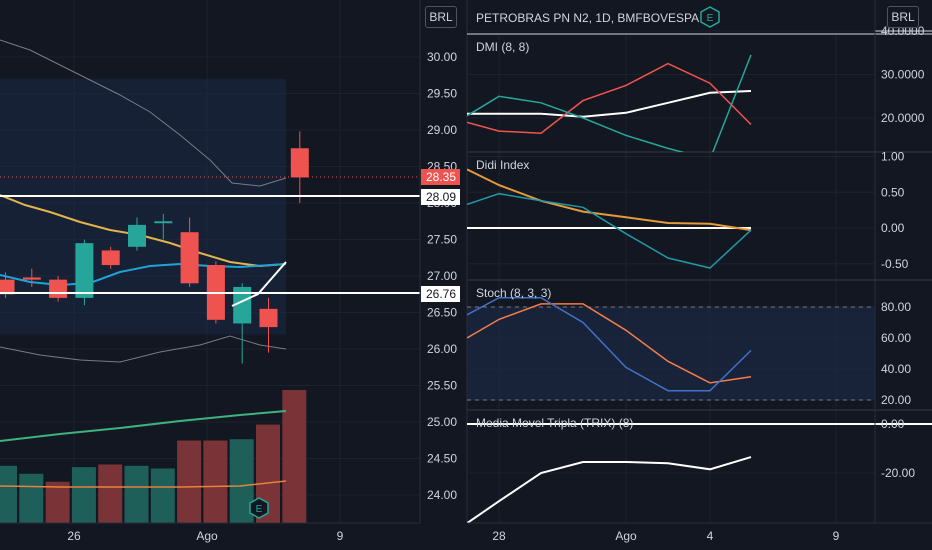 The width and height of the screenshot is (932, 550). I want to click on x-tick-label: 4, so click(710, 536).